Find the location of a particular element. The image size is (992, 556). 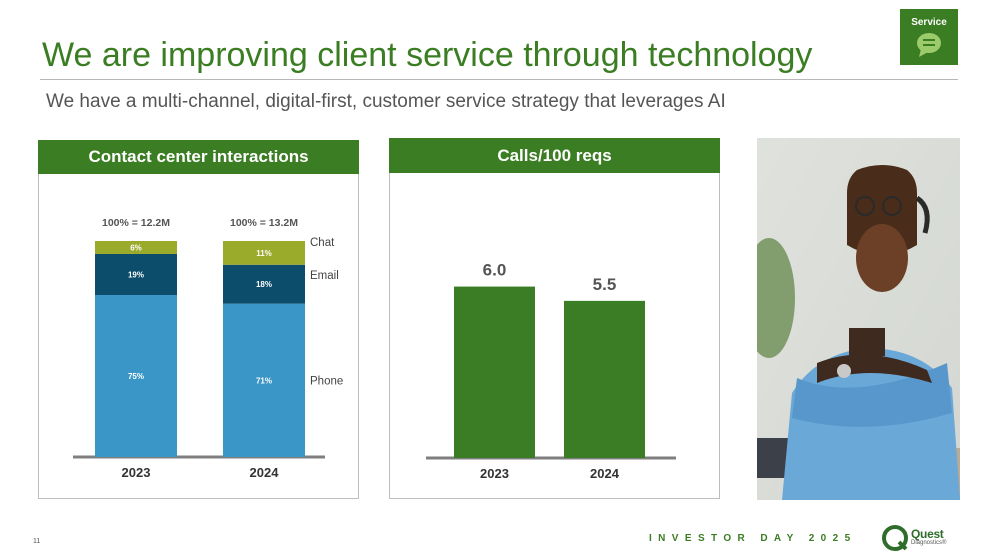

bar-phone-2024 is located at coordinates (264, 380).